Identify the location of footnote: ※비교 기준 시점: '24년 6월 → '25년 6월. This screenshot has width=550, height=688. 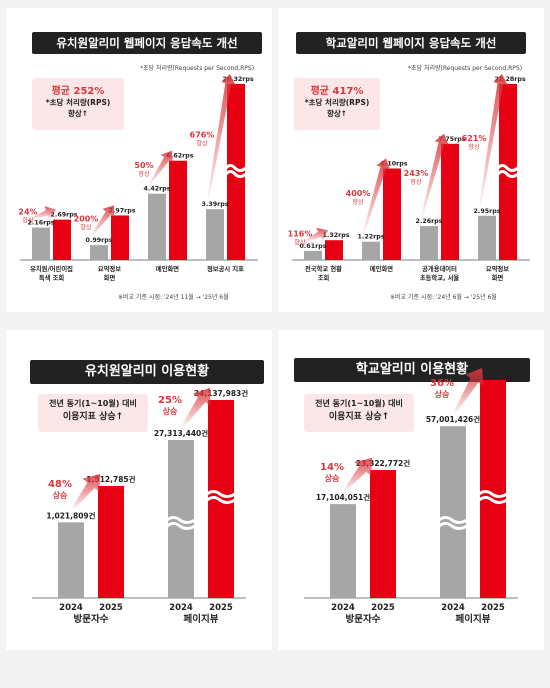
(443, 297).